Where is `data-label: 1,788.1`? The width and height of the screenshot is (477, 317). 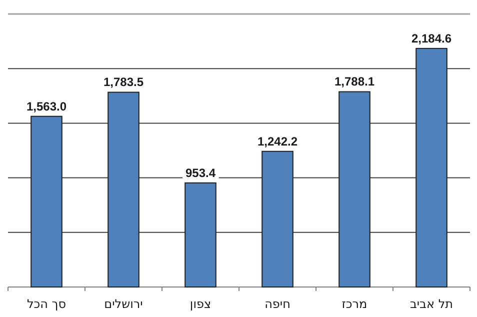 data-label: 1,788.1 is located at coordinates (354, 81).